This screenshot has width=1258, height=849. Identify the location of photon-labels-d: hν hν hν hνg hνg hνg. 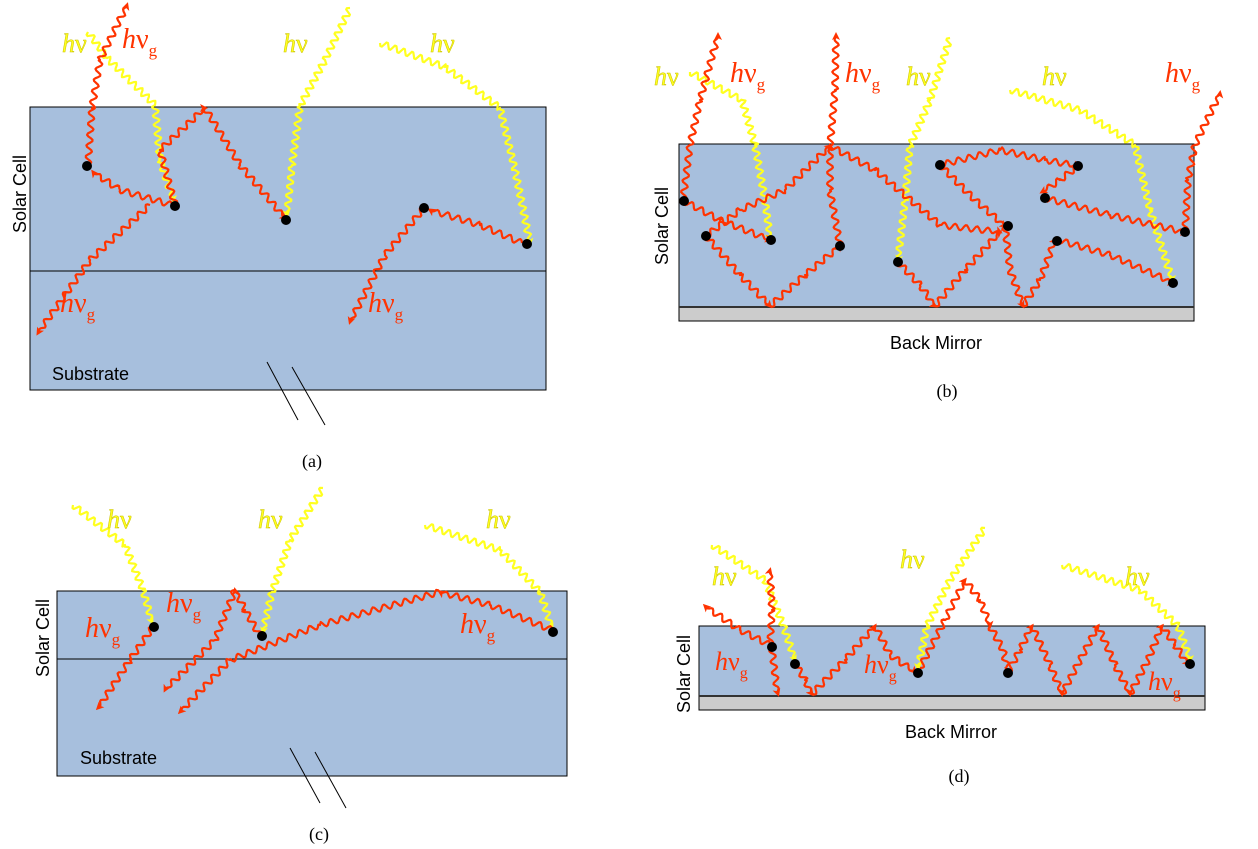
(946, 623).